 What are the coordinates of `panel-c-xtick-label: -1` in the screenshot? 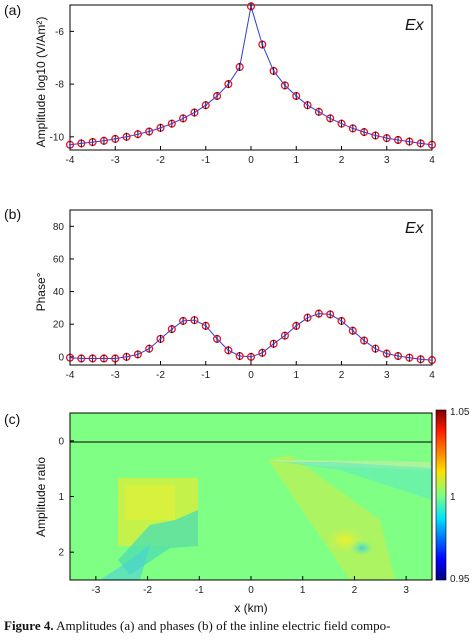 It's located at (199, 590).